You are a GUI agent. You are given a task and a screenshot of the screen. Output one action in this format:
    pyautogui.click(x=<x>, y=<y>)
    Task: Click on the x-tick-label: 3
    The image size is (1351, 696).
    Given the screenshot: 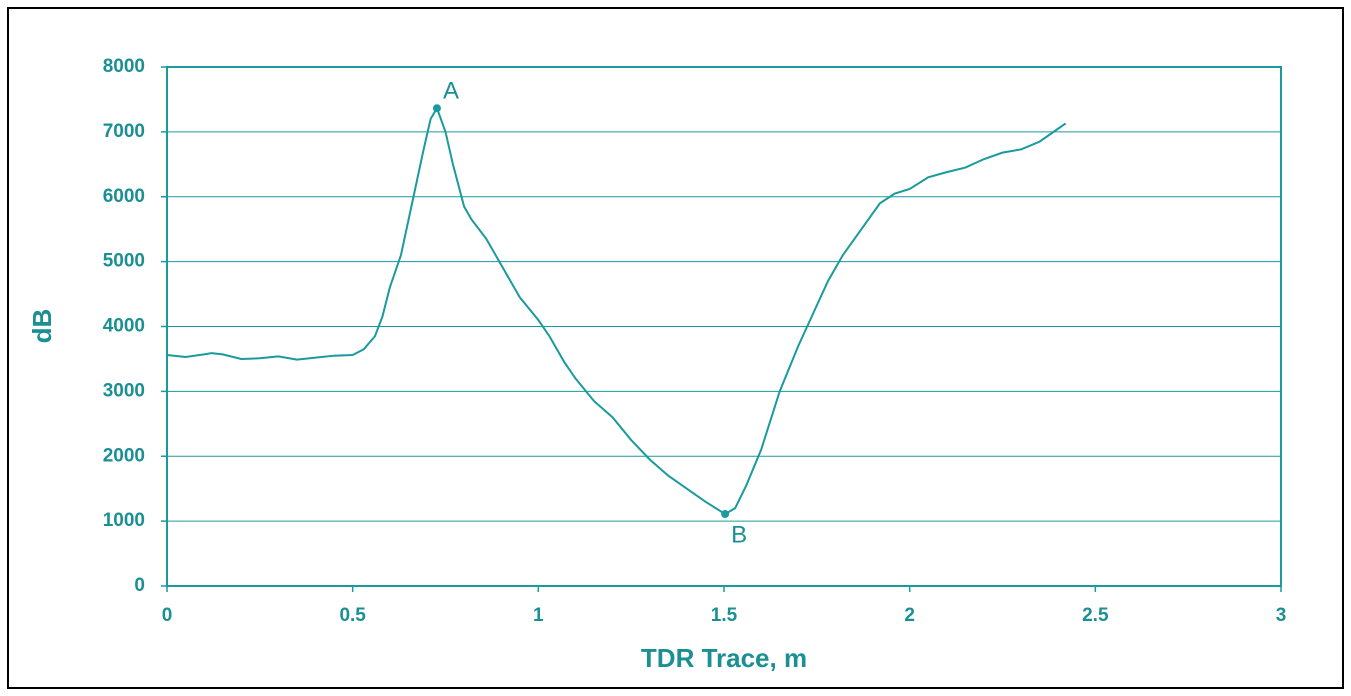 What is the action you would take?
    pyautogui.click(x=1281, y=615)
    